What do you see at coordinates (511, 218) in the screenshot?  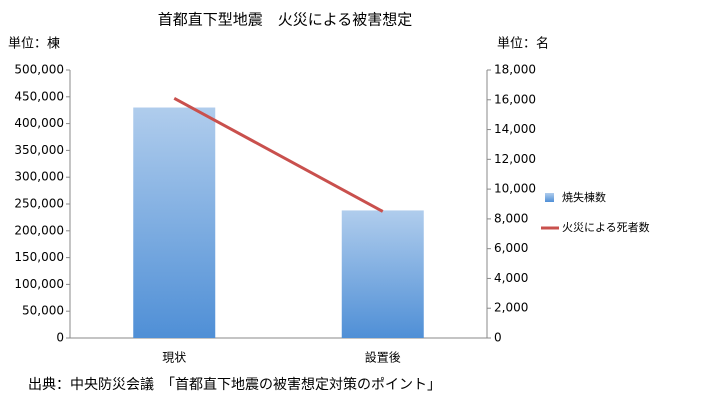 I see `y2-tick-label: 8,000` at bounding box center [511, 218].